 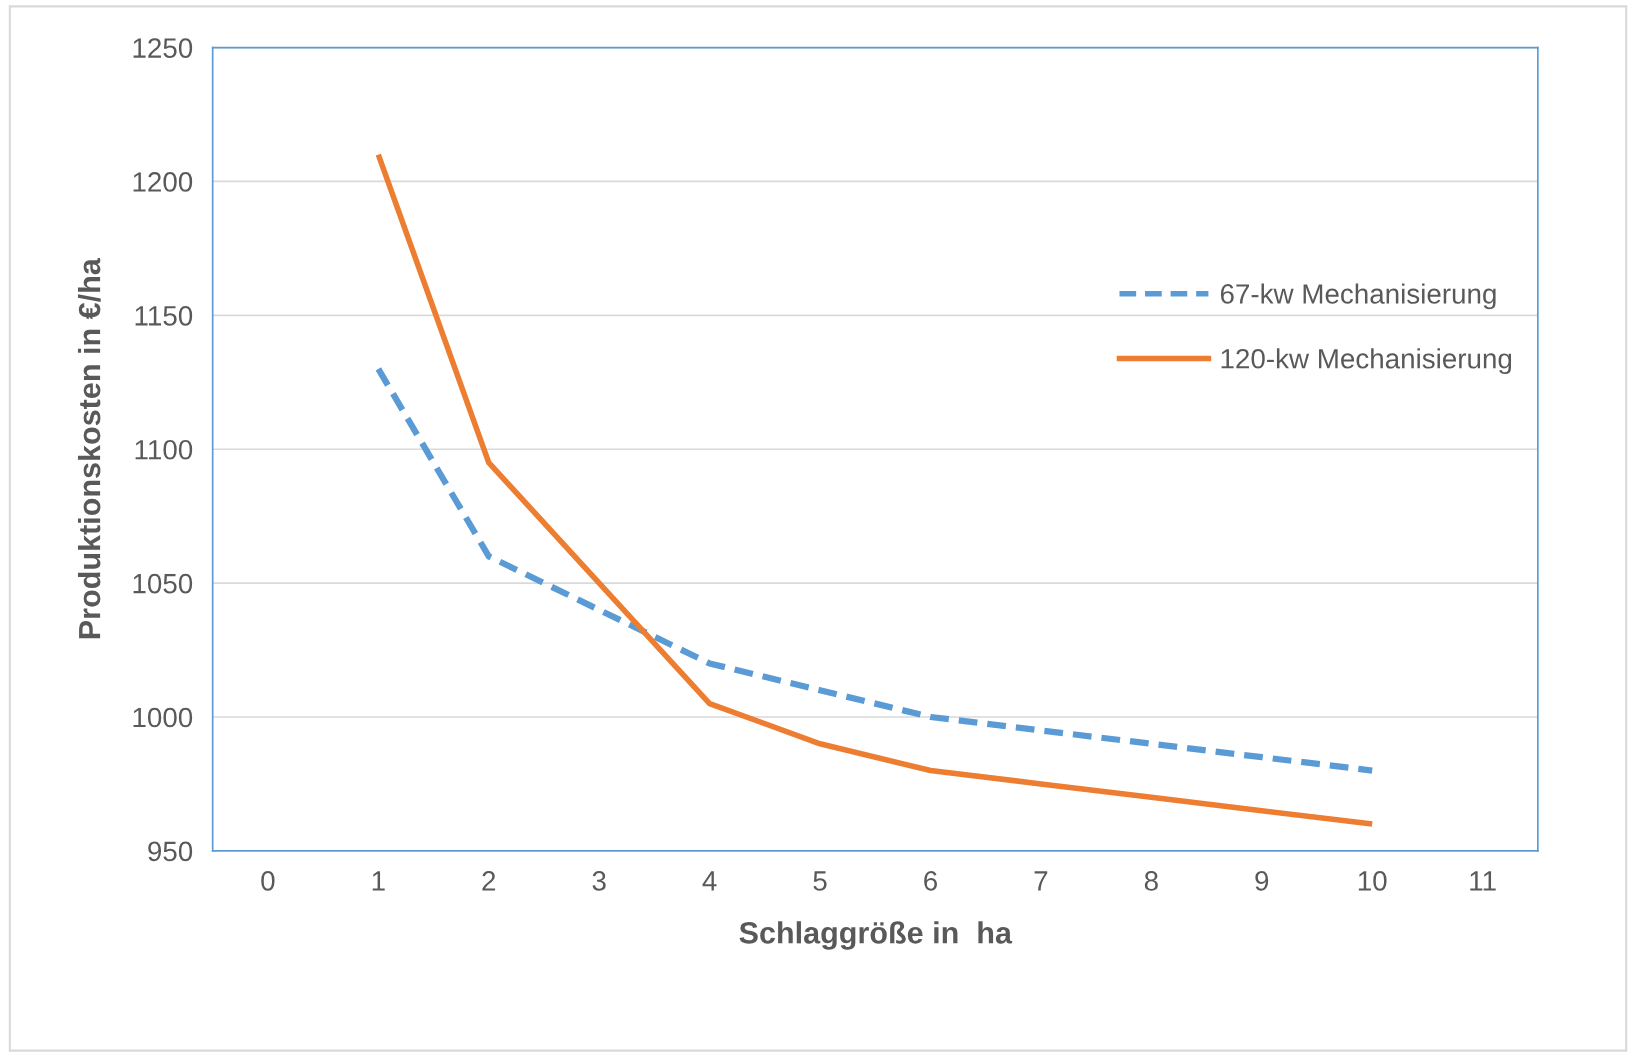 I want to click on y-tick-label: 1100, so click(x=164, y=449).